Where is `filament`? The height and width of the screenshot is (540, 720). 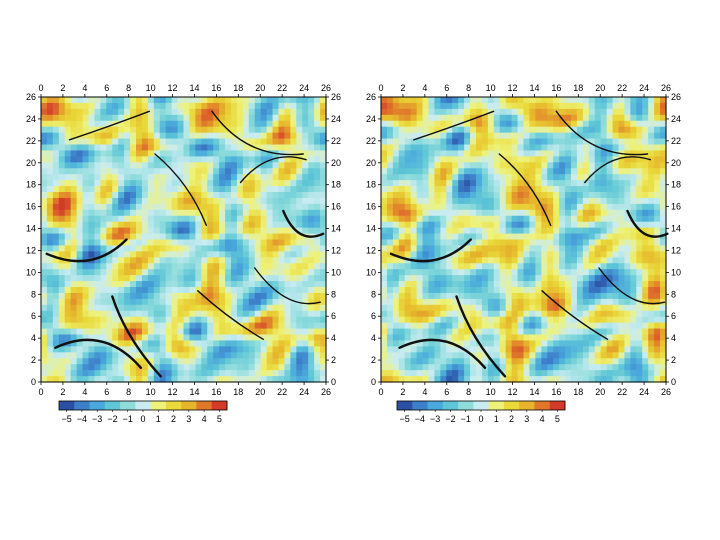
filament is located at coordinates (617, 170).